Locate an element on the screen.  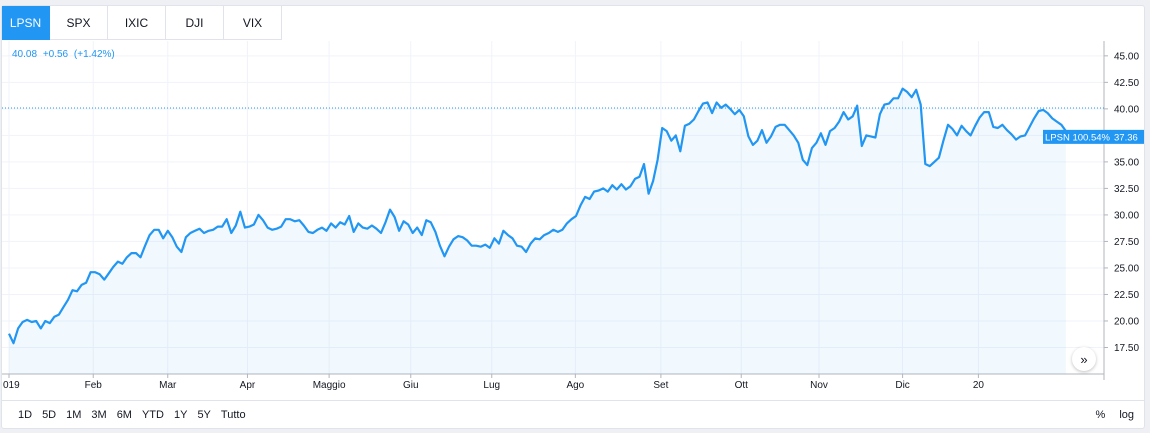
x-tick-label: Maggio is located at coordinates (329, 385).